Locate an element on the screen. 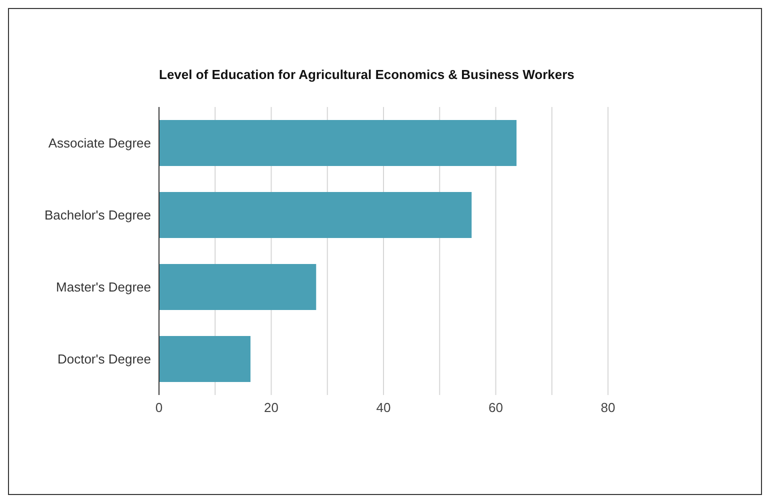 The height and width of the screenshot is (503, 770). x-tick-label: 60 is located at coordinates (495, 408).